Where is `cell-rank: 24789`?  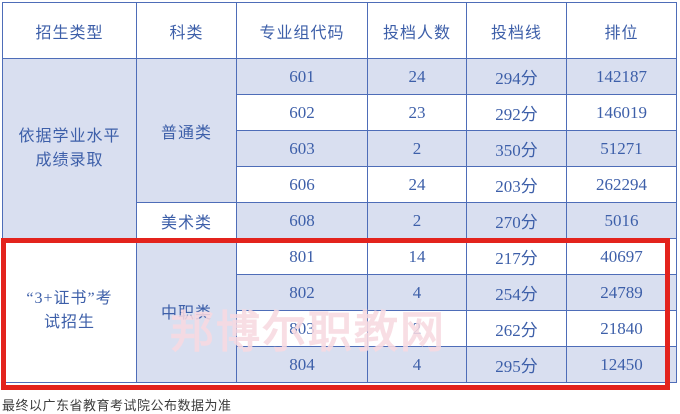
cell-rank: 24789 is located at coordinates (621, 292).